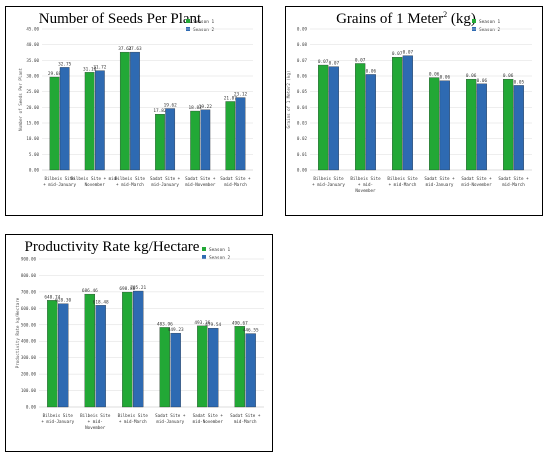 This screenshot has height=457, width=550. What do you see at coordinates (240, 323) in the screenshot?
I see `data-label: 490.67` at bounding box center [240, 323].